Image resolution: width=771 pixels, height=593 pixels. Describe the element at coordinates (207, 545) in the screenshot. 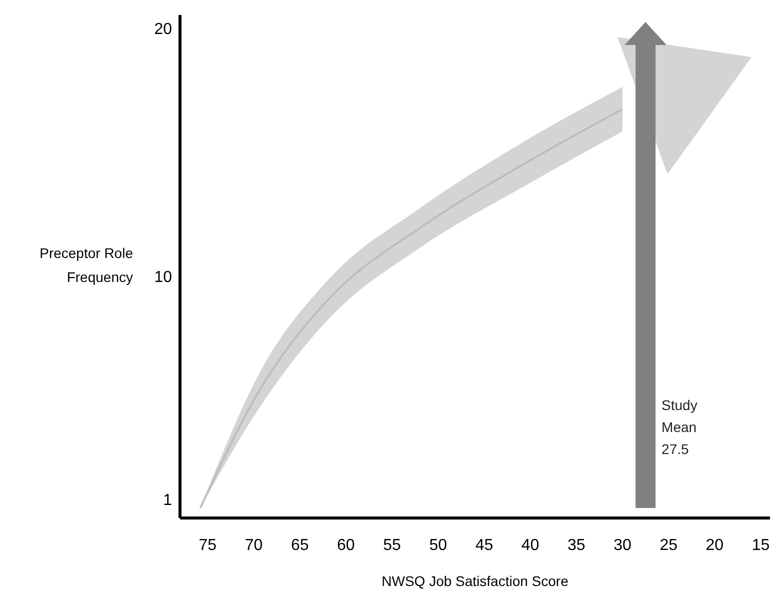

I see `x-tick-label: 75` at that location.